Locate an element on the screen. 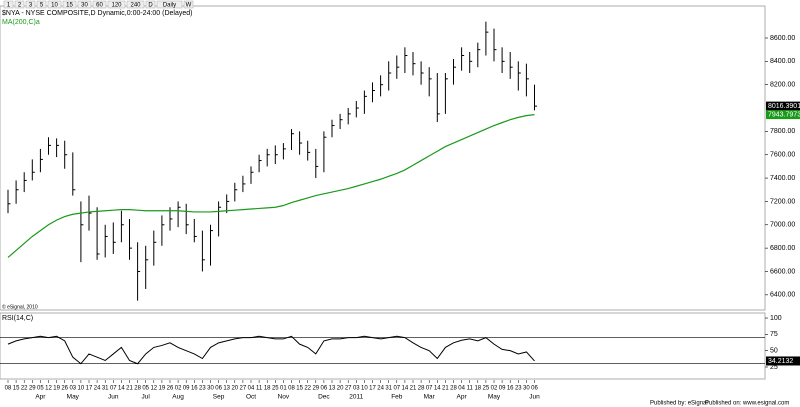 This screenshot has width=800, height=407. y-tick-label: 8200.00 is located at coordinates (782, 85).